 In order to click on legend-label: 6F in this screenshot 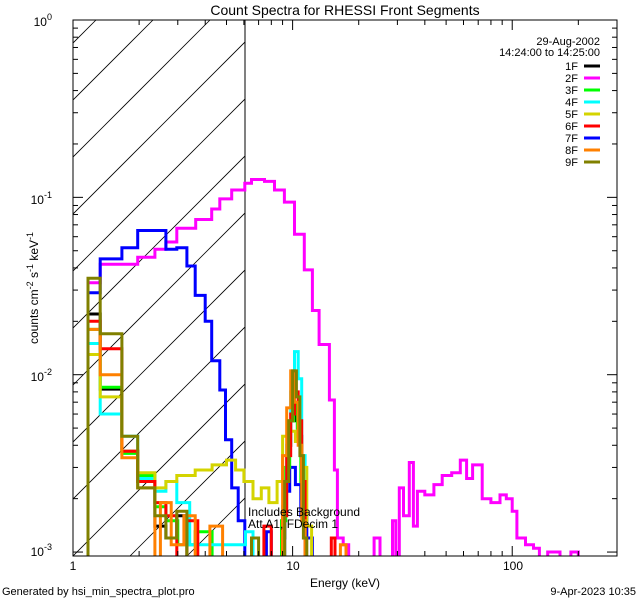, I will do `click(571, 127)`.